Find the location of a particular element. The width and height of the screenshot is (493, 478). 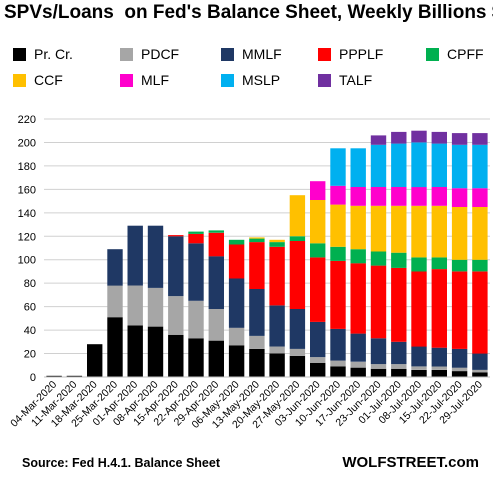

legend-label: PDCF is located at coordinates (160, 54).